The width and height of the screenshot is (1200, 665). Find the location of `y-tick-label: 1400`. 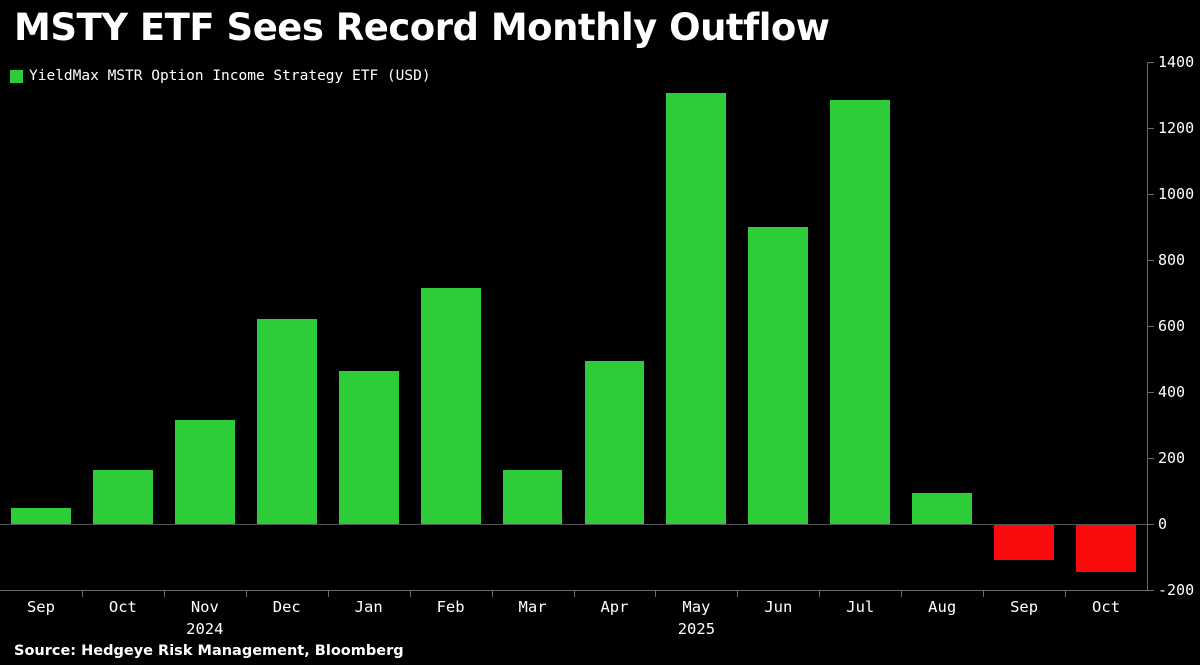

y-tick-label: 1400 is located at coordinates (1176, 62).